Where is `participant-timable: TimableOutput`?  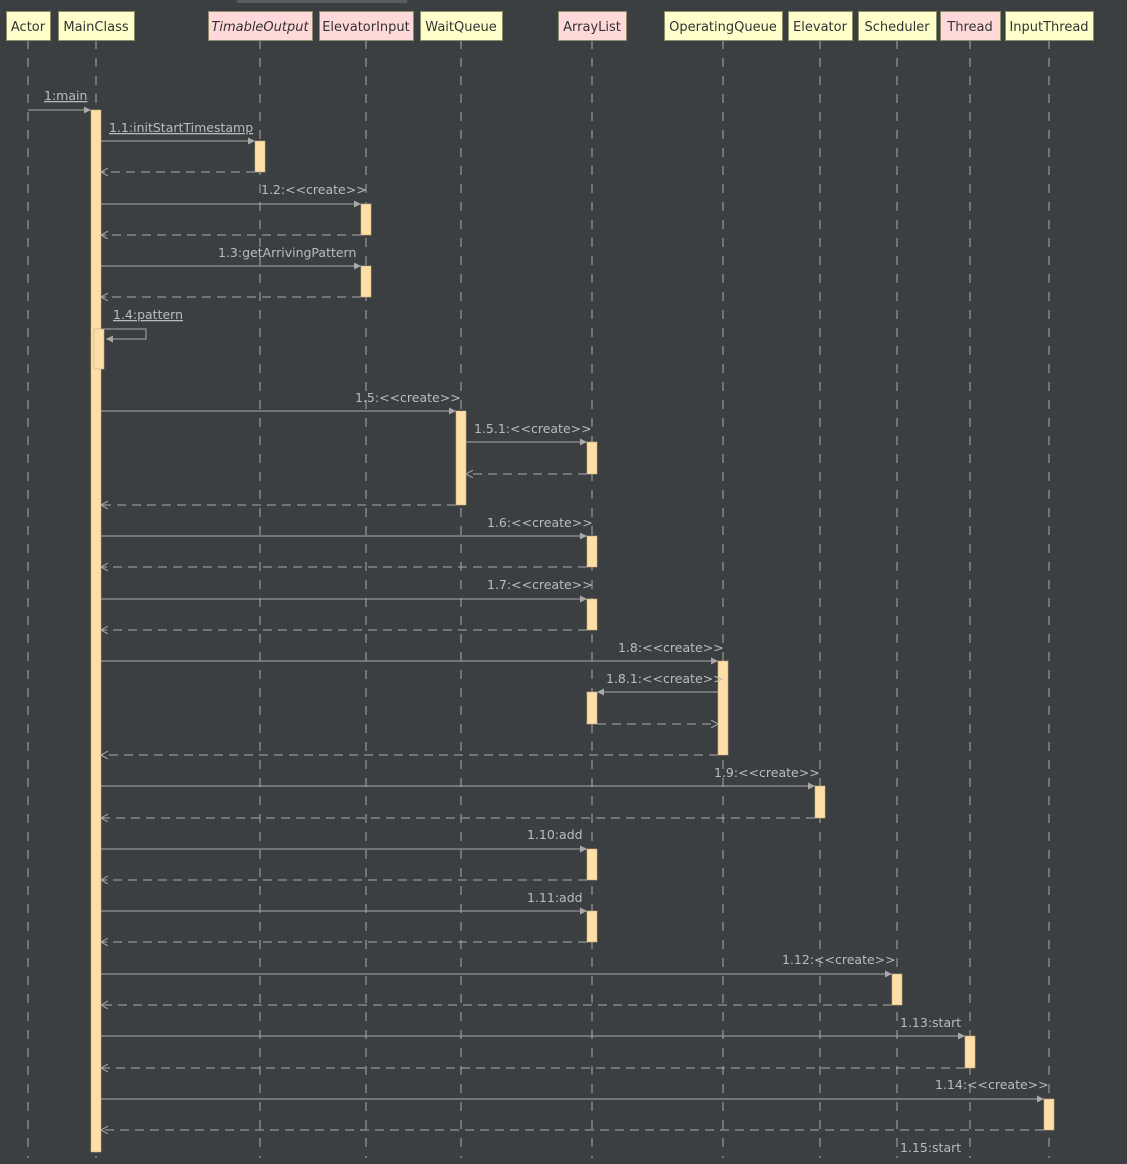 participant-timable: TimableOutput is located at coordinates (260, 26).